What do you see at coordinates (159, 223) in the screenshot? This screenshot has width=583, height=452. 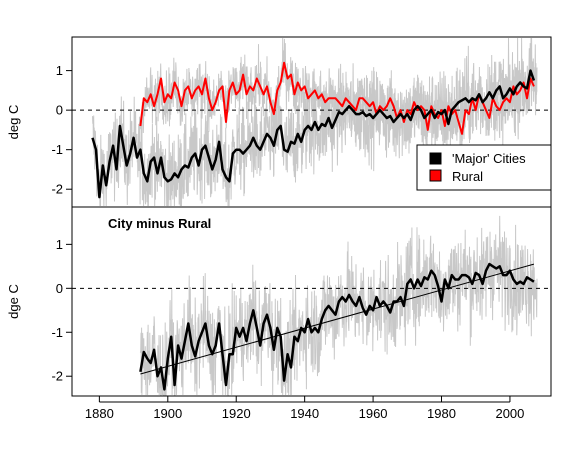 I see `bottom-panel-title: City minus Rural` at bounding box center [159, 223].